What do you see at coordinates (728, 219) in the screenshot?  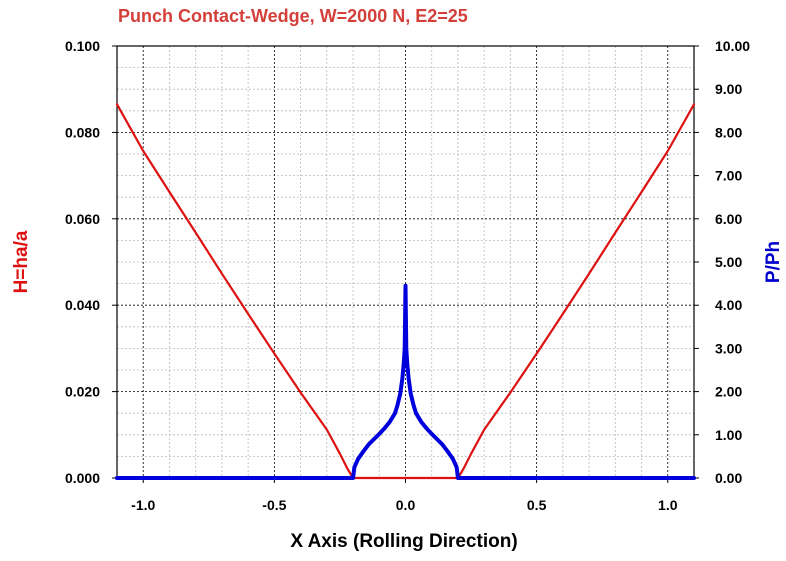 I see `right-tick-label: 6.00` at bounding box center [728, 219].